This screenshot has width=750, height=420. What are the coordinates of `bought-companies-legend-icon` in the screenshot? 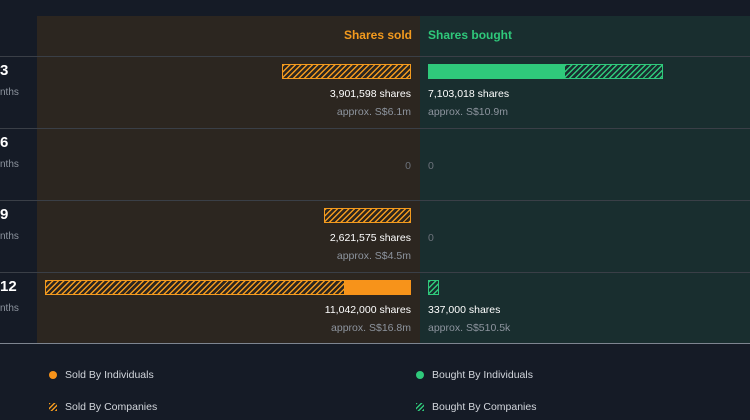 It's located at (420, 407).